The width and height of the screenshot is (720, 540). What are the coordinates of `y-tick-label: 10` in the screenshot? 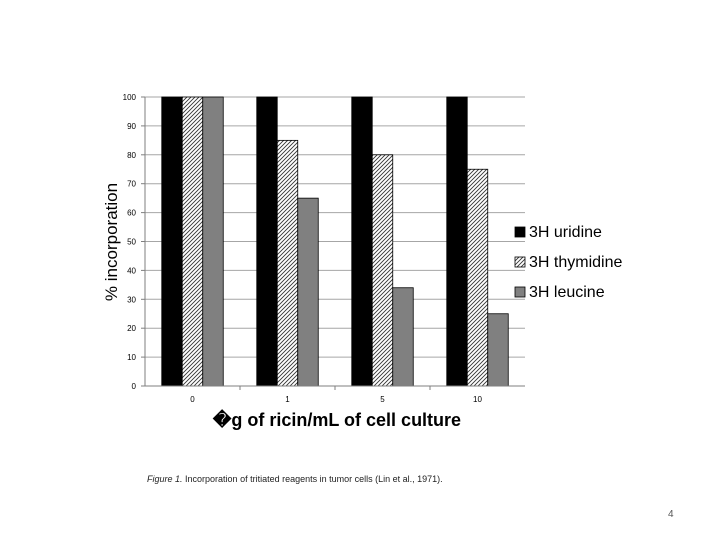 It's located at (131, 357).